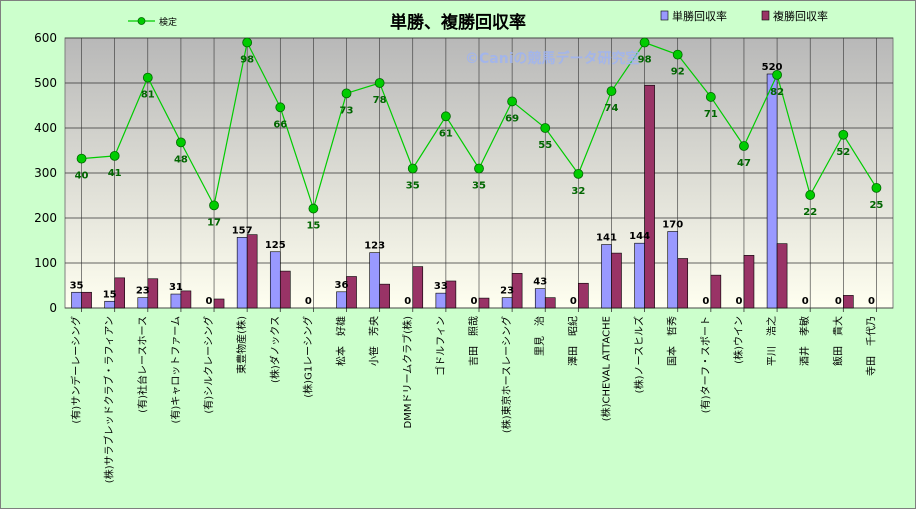 The width and height of the screenshot is (916, 509). What do you see at coordinates (341, 341) in the screenshot?
I see `x-tick-label: 松本 好雄` at bounding box center [341, 341].